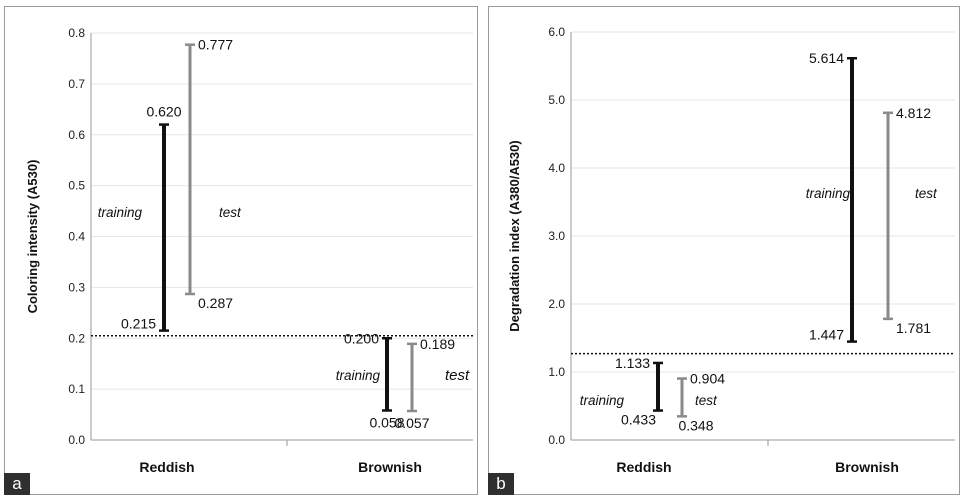 The width and height of the screenshot is (964, 499). I want to click on y-tick-label: 6.0, so click(556, 32).